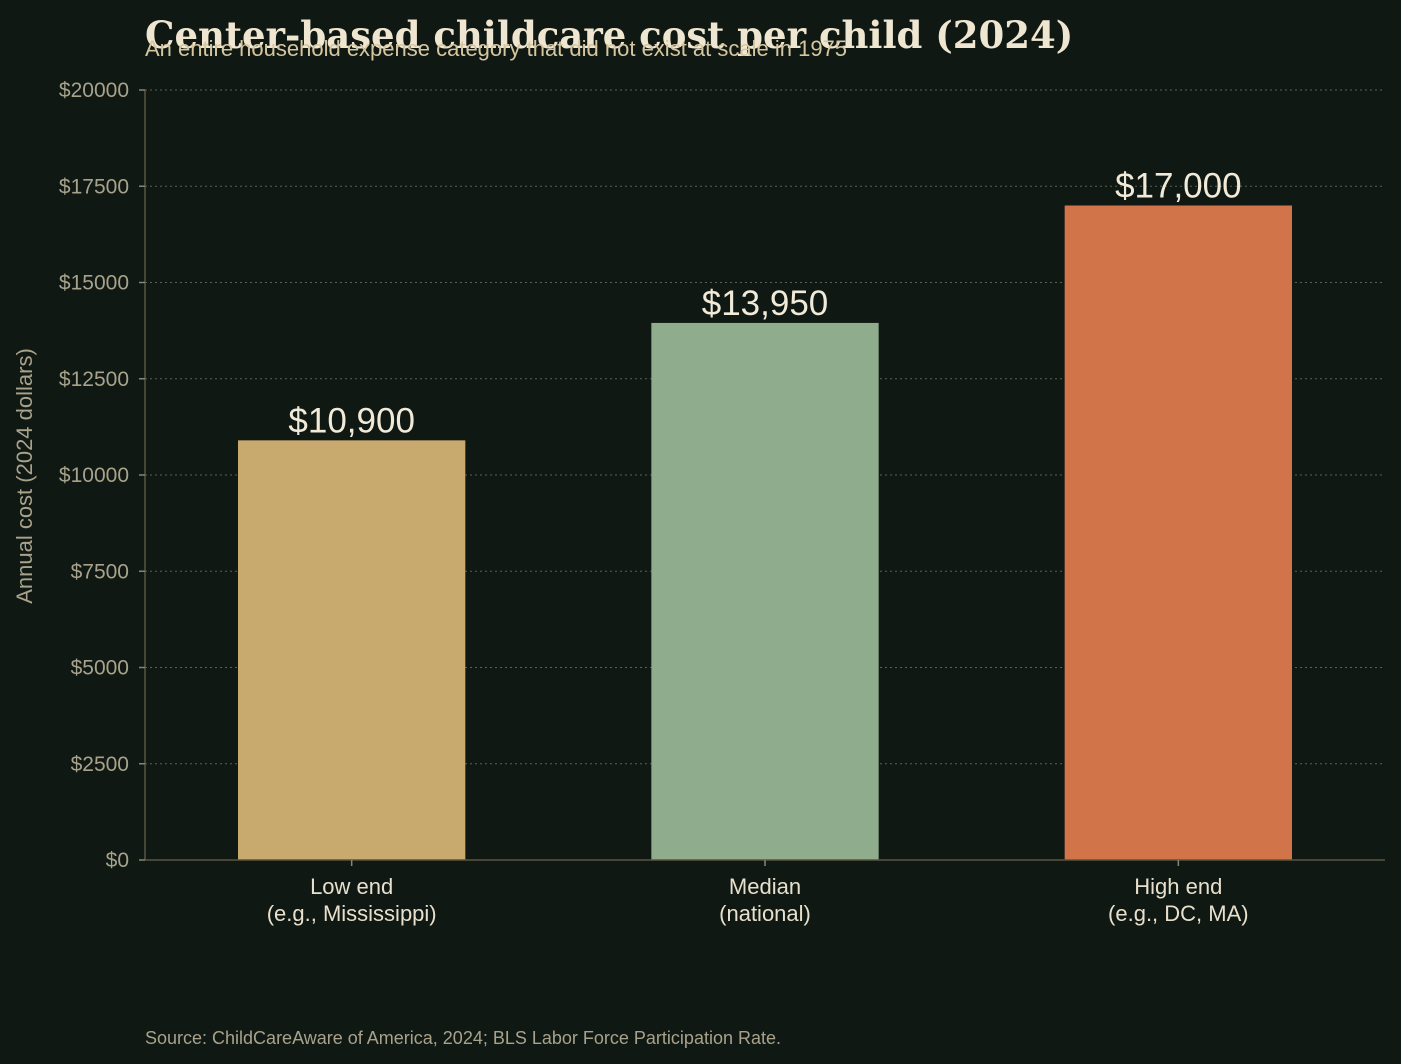  I want to click on x-tick-label: (e.g., DC, MA), so click(1178, 913).